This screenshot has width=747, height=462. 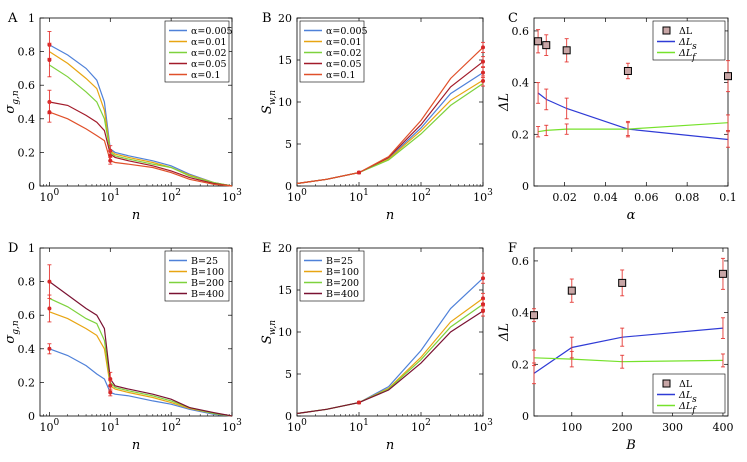 What do you see at coordinates (622, 427) in the screenshot?
I see `x-tick-label: 200` at bounding box center [622, 427].